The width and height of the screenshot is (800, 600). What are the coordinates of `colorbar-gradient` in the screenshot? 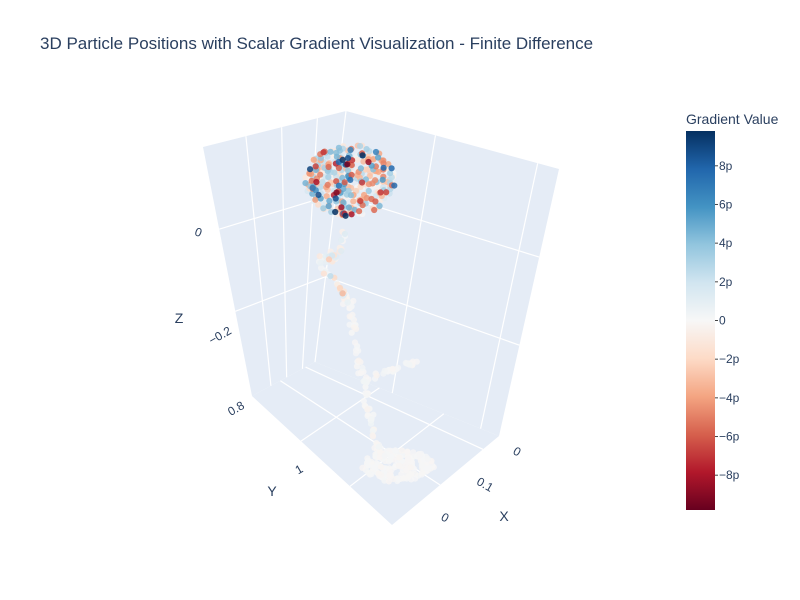 It's located at (700, 320).